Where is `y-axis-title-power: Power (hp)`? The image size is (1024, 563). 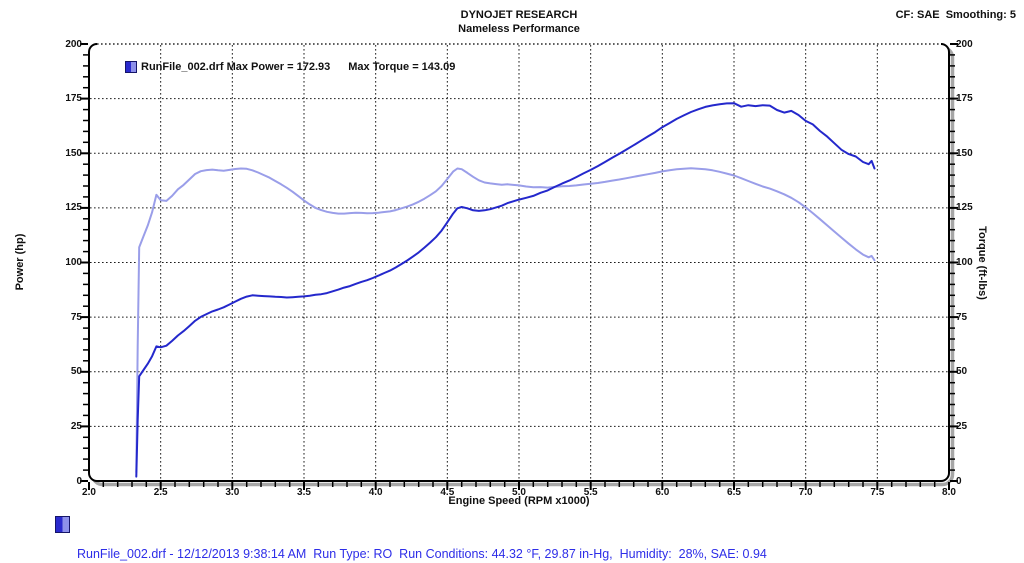 y-axis-title-power: Power (hp) is located at coordinates (20, 262).